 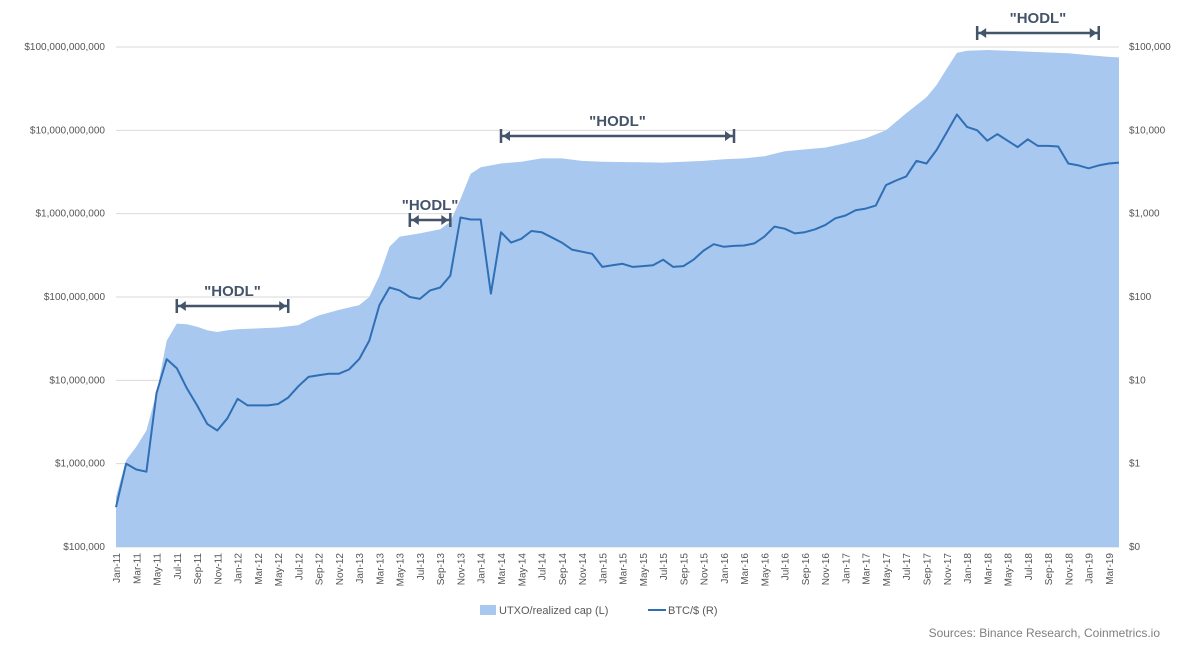 What do you see at coordinates (64, 47) in the screenshot?
I see `left-axis-tick-label: $100,000,000,000` at bounding box center [64, 47].